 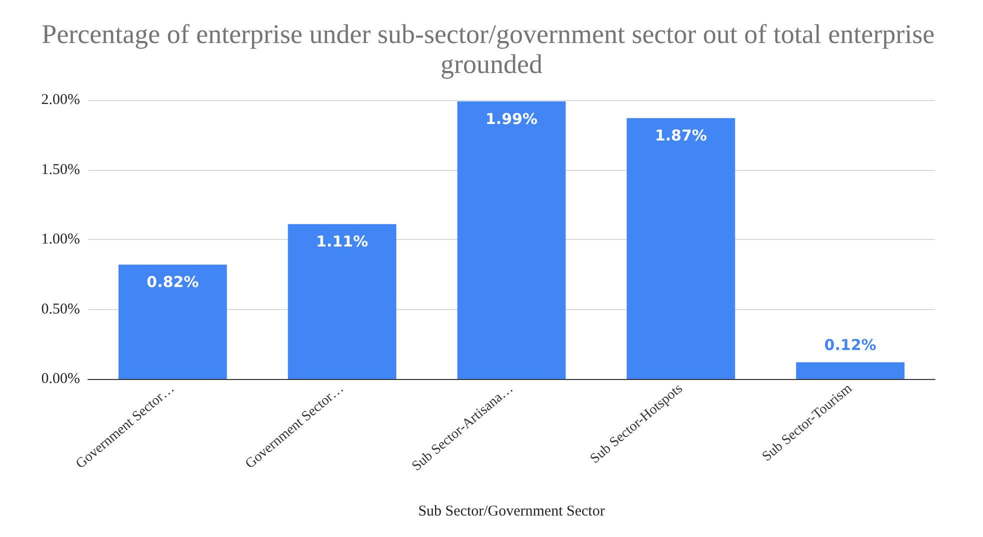 I want to click on chart-title: Percentage of enterprise under sub-sector/government sector out of total enterprise grounded, so click(x=492, y=49).